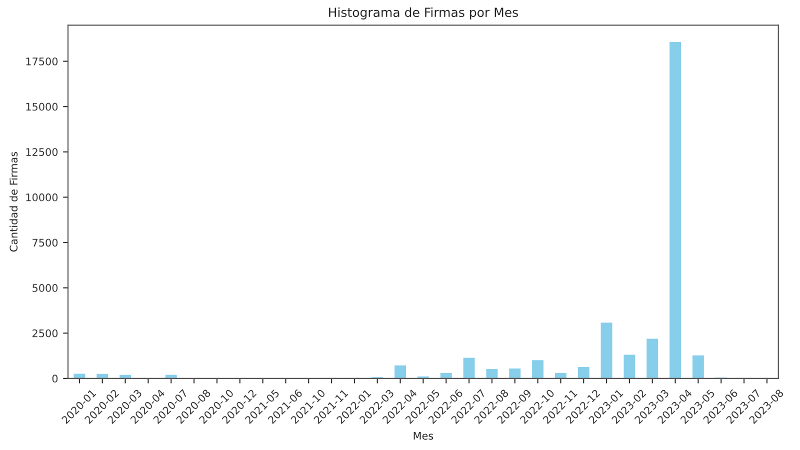 The image size is (800, 450). I want to click on y-tick-label: 12500, so click(42, 152).